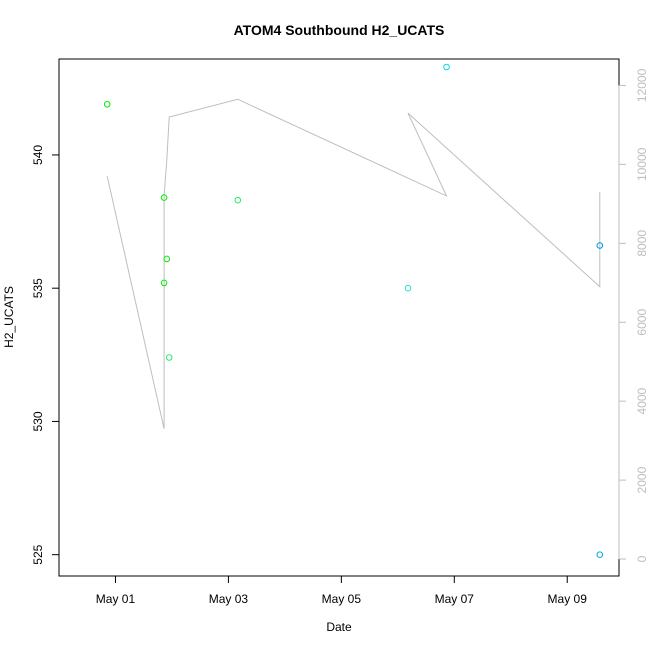  What do you see at coordinates (455, 599) in the screenshot?
I see `x-tick-label-3: May 07` at bounding box center [455, 599].